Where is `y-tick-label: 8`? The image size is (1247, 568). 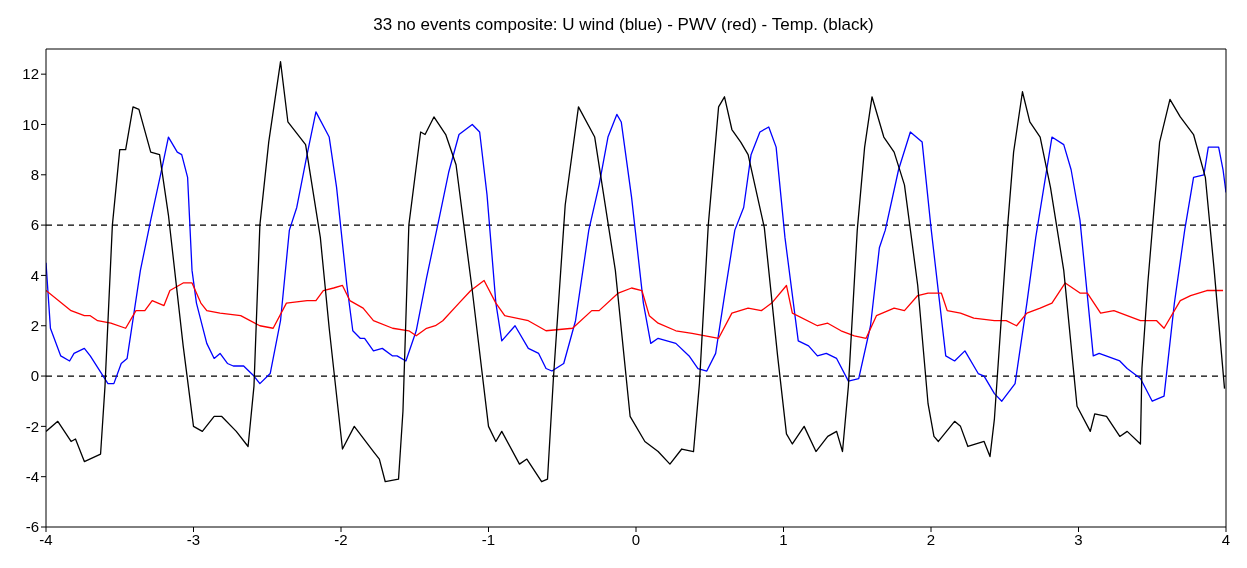 y-tick-label: 8 is located at coordinates (34, 175).